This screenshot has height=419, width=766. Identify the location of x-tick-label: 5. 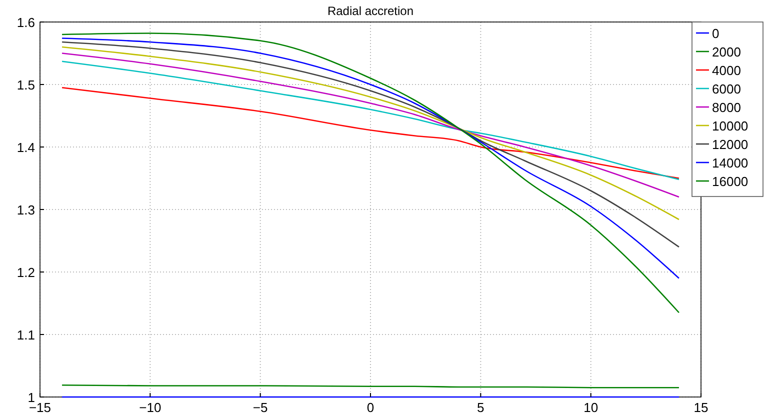
(480, 407).